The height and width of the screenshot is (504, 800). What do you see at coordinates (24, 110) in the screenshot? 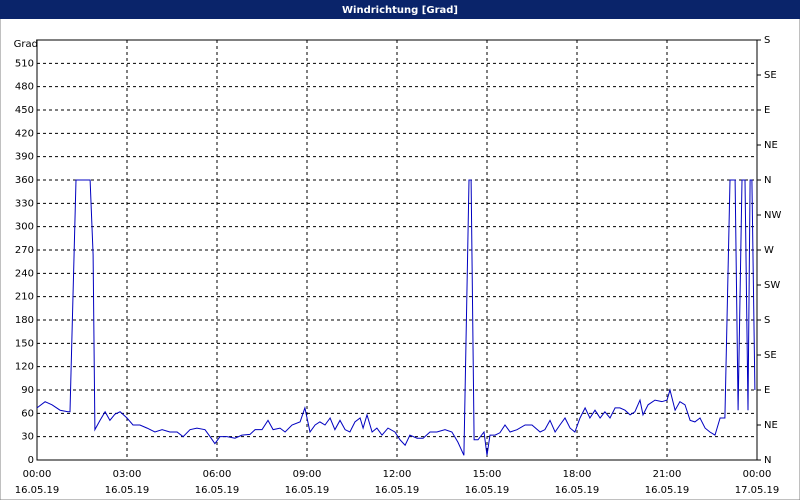
I see `y-tick-label: 450` at bounding box center [24, 110].